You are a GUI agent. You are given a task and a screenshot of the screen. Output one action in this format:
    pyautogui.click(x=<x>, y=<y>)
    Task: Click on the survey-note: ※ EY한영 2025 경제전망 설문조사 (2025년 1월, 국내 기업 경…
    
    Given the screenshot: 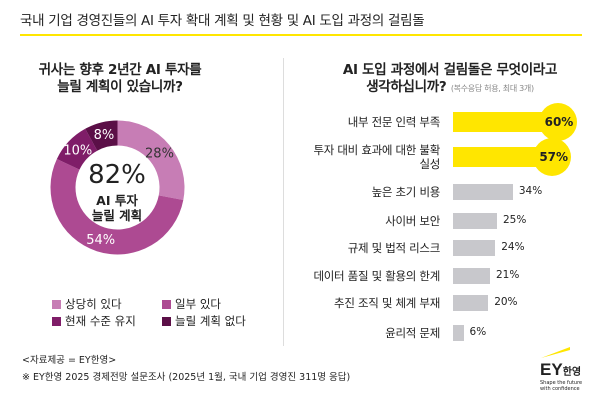 What is the action you would take?
    pyautogui.click(x=186, y=377)
    